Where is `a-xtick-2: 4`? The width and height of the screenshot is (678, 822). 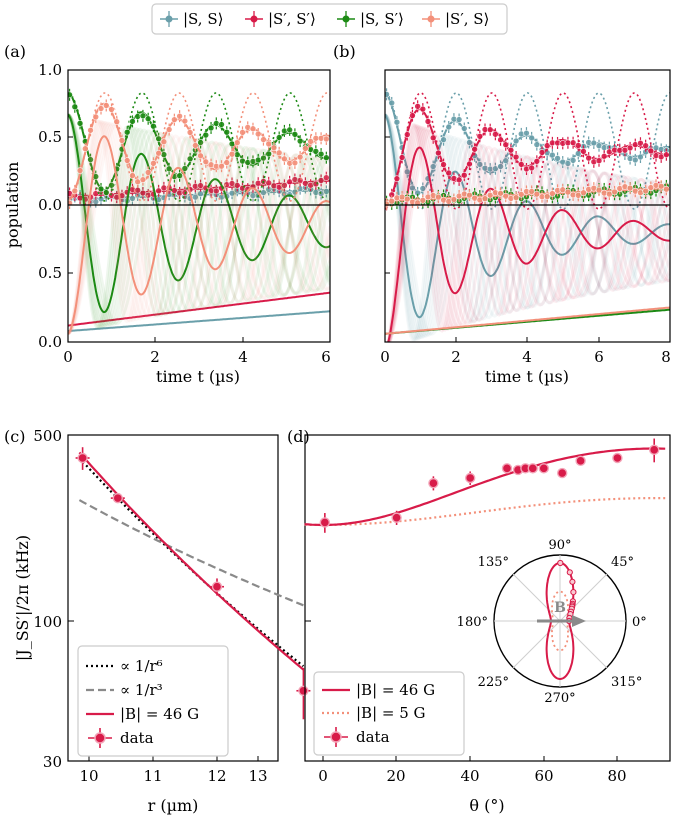
a-xtick-2: 4 is located at coordinates (243, 357).